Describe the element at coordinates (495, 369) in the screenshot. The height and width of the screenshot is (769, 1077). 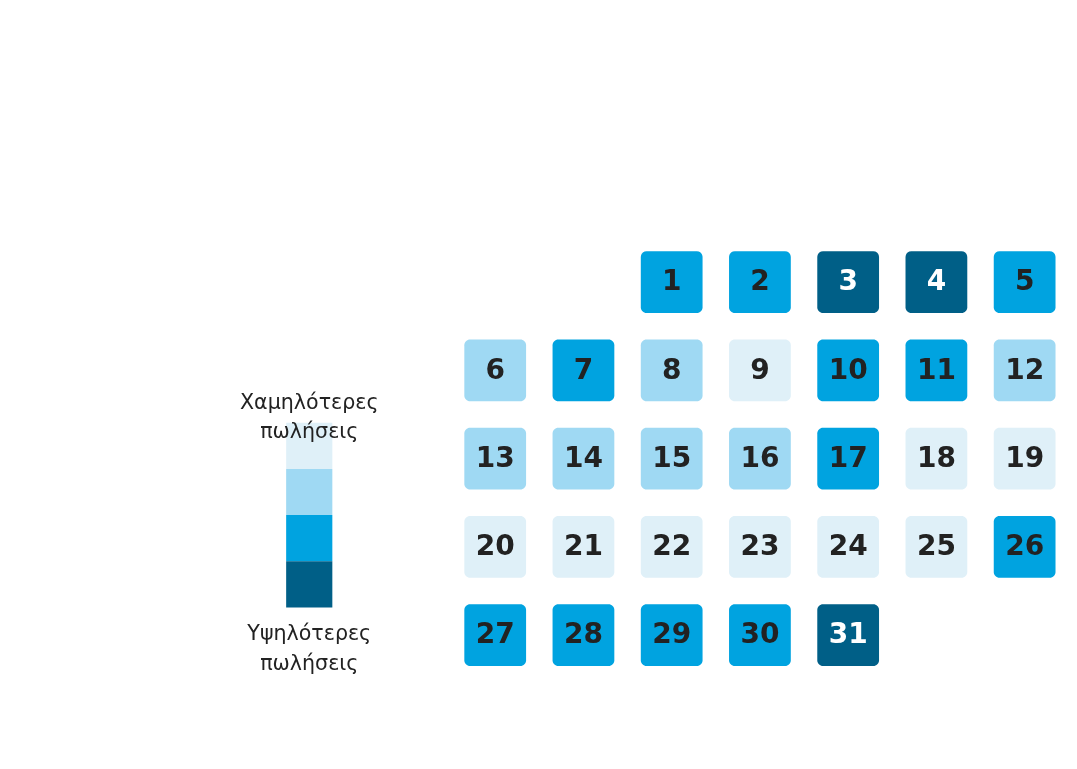
I see `data-label: 6` at that location.